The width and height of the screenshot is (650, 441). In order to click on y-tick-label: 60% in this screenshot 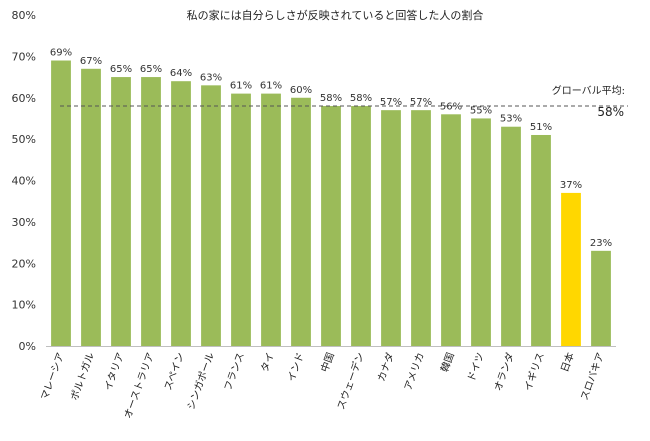, I will do `click(24, 98)`.